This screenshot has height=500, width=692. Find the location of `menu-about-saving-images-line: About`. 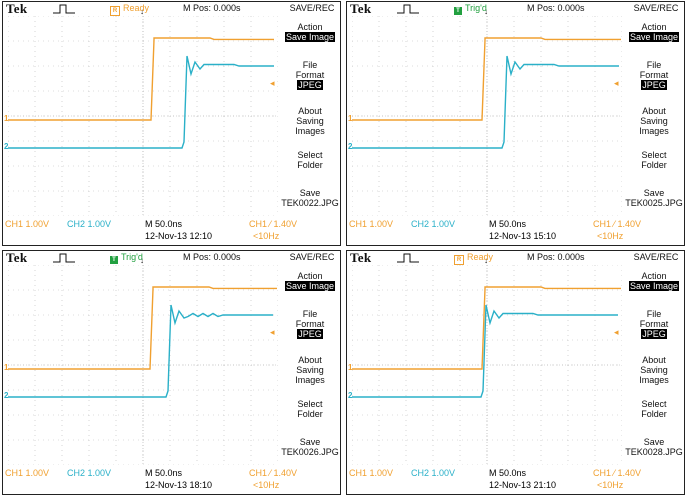

menu-about-saving-images-line: About is located at coordinates (309, 360).